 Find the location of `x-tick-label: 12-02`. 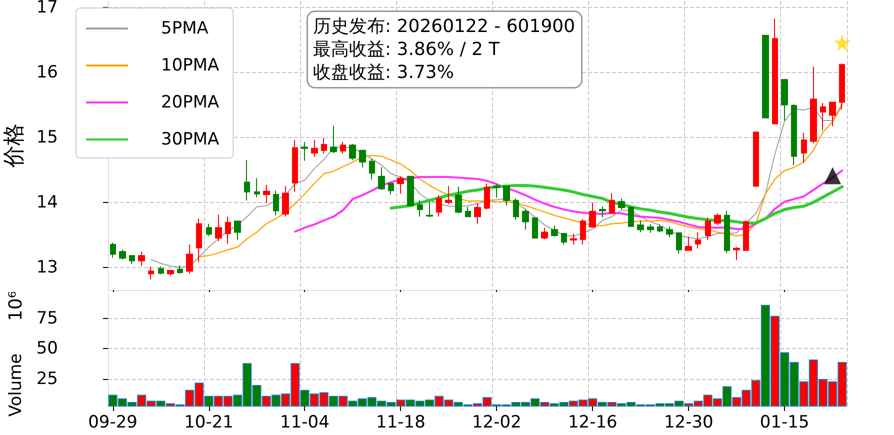

x-tick-label: 12-02 is located at coordinates (497, 422).